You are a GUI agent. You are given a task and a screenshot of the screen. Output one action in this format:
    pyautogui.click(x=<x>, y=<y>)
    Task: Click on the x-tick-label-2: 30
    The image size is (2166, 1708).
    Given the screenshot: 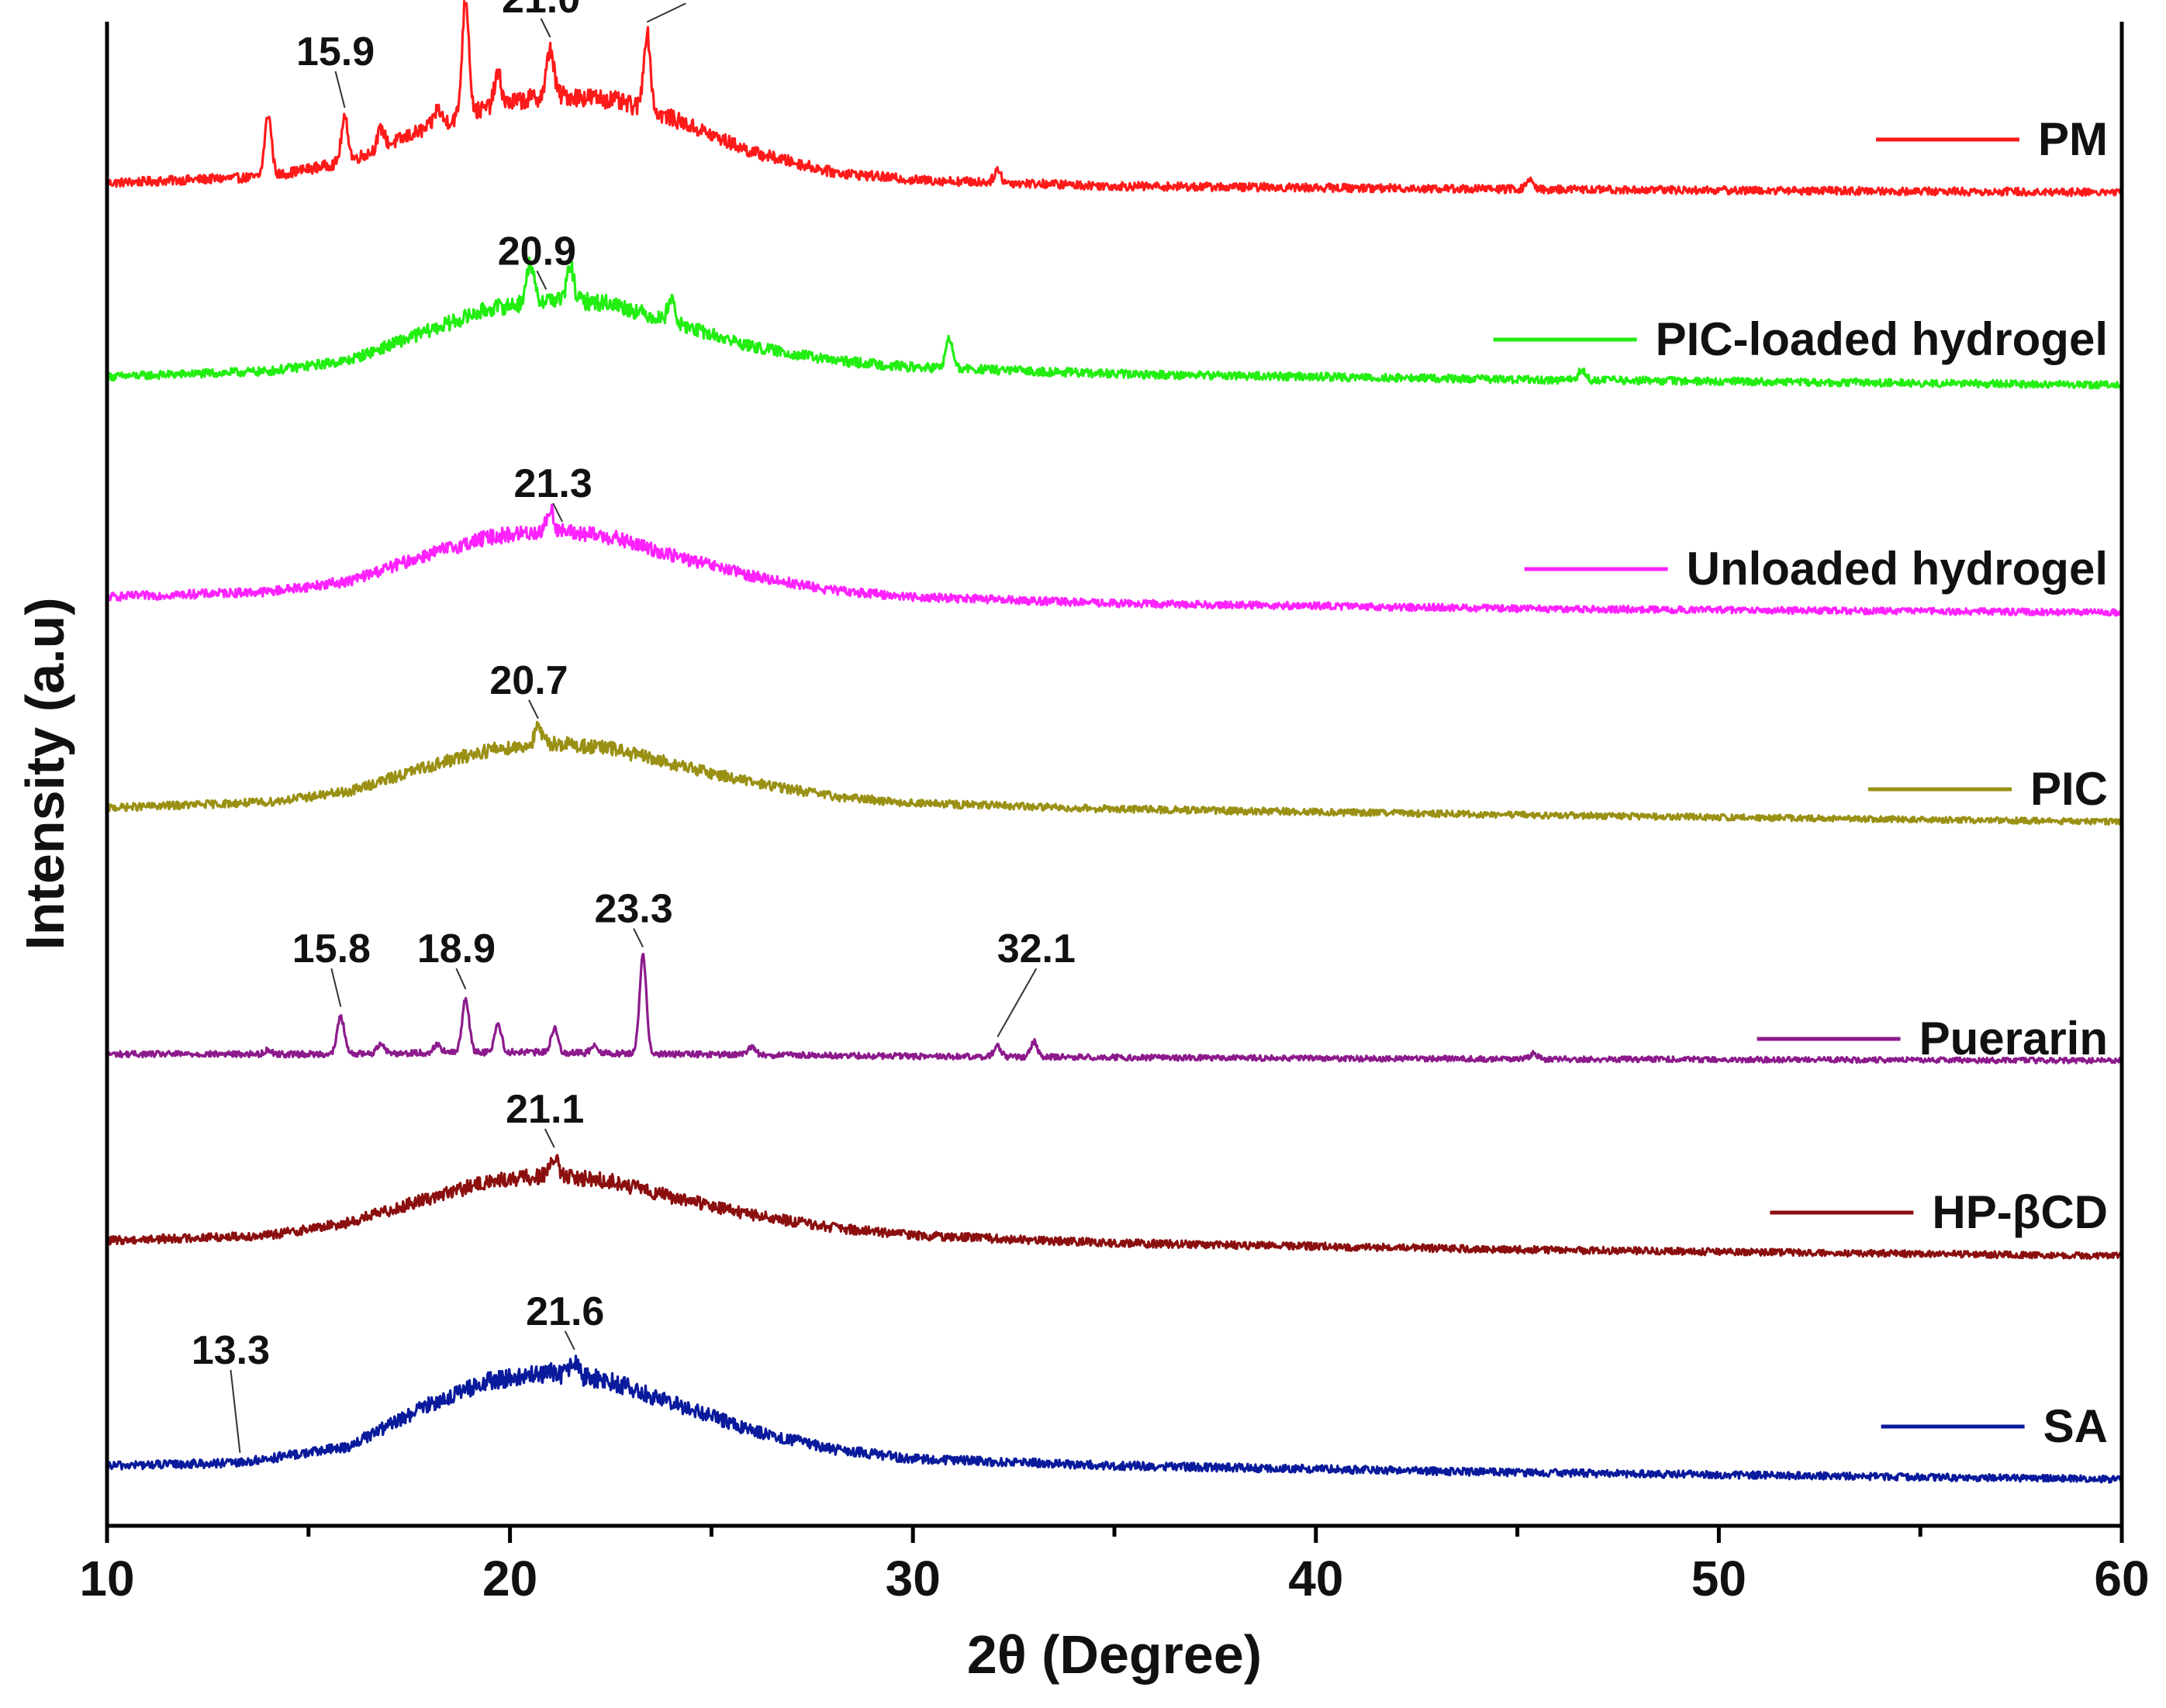 What is the action you would take?
    pyautogui.click(x=913, y=1578)
    